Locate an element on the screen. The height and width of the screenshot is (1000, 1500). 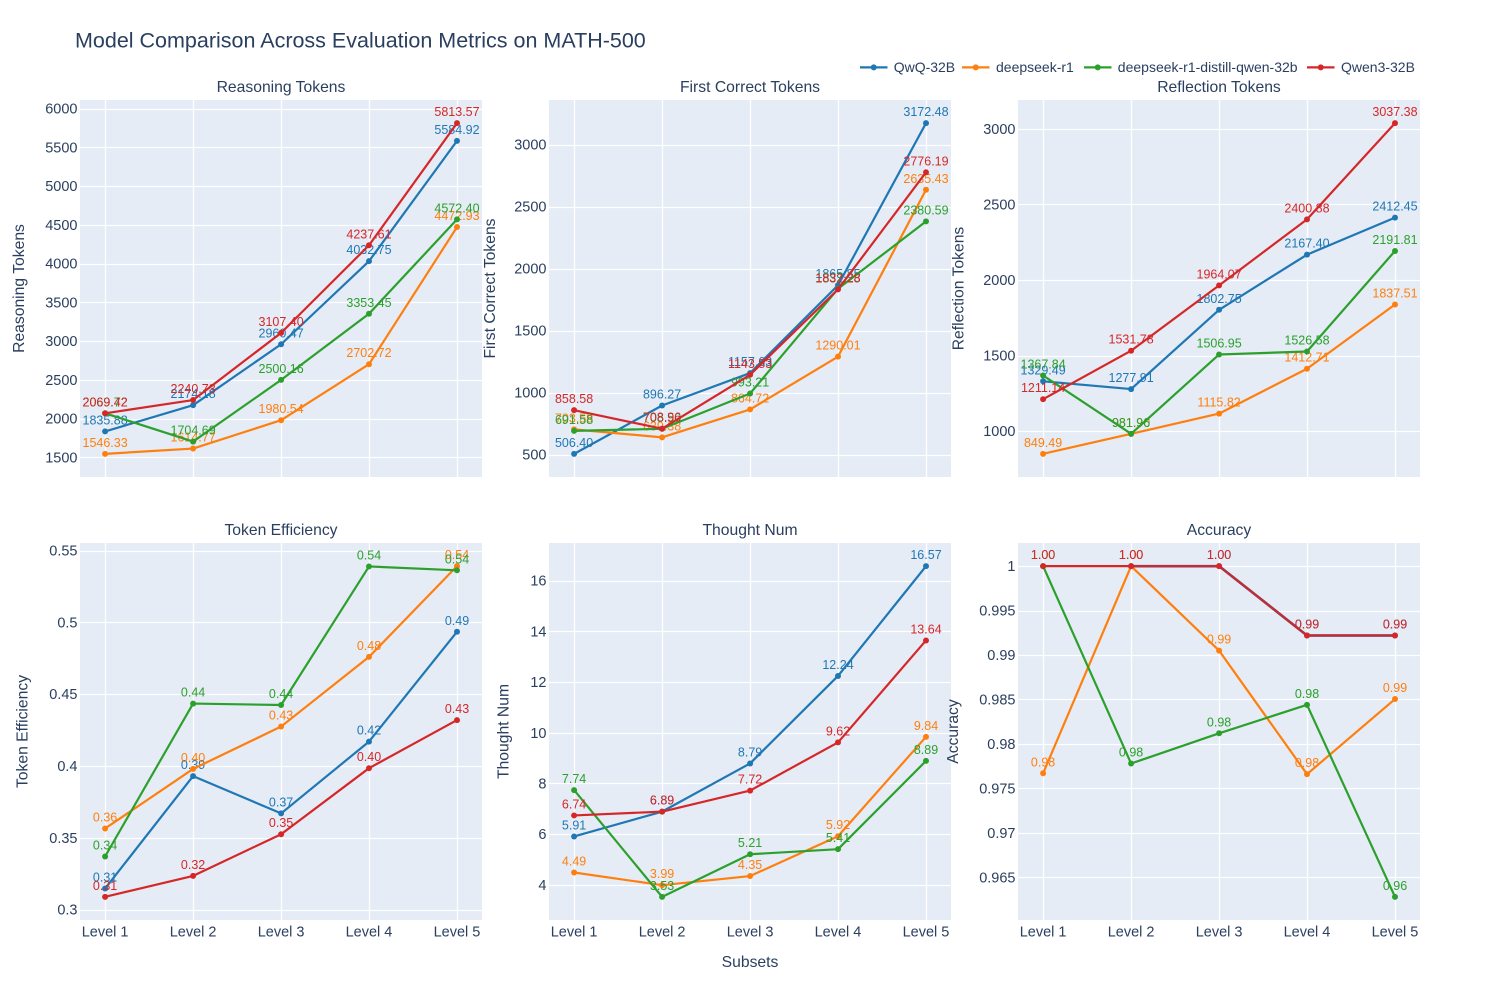
svg-text: 1115.82 is located at coordinates (1218, 403).